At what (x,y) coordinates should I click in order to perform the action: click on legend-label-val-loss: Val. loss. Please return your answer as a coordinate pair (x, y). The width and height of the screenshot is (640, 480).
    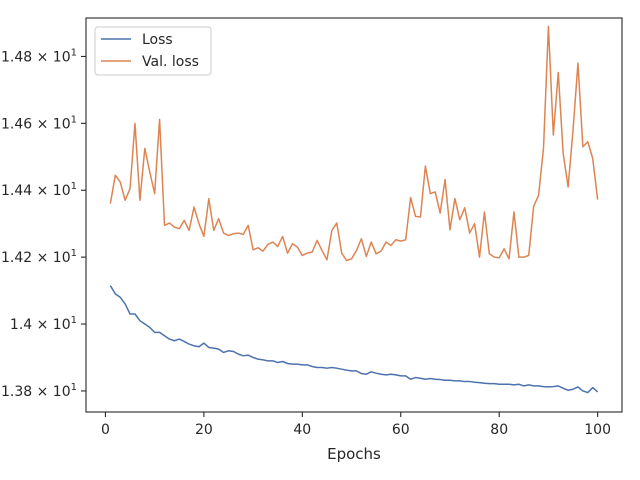
    Looking at the image, I should click on (170, 62).